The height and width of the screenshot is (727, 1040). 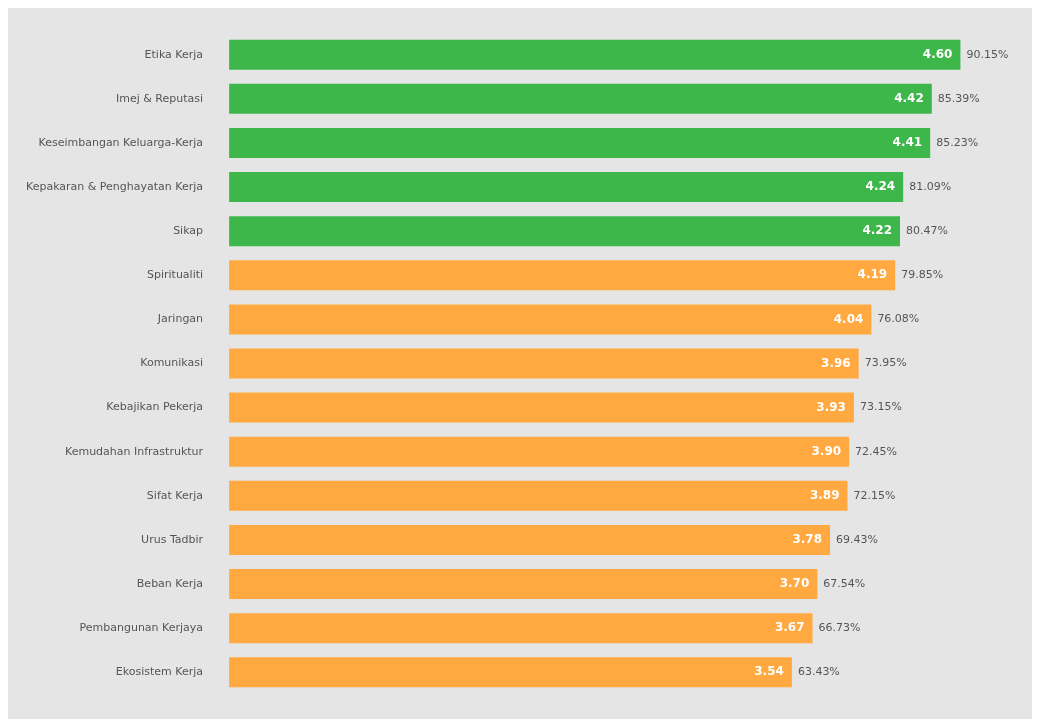 I want to click on data-label: 4.42, so click(x=909, y=97).